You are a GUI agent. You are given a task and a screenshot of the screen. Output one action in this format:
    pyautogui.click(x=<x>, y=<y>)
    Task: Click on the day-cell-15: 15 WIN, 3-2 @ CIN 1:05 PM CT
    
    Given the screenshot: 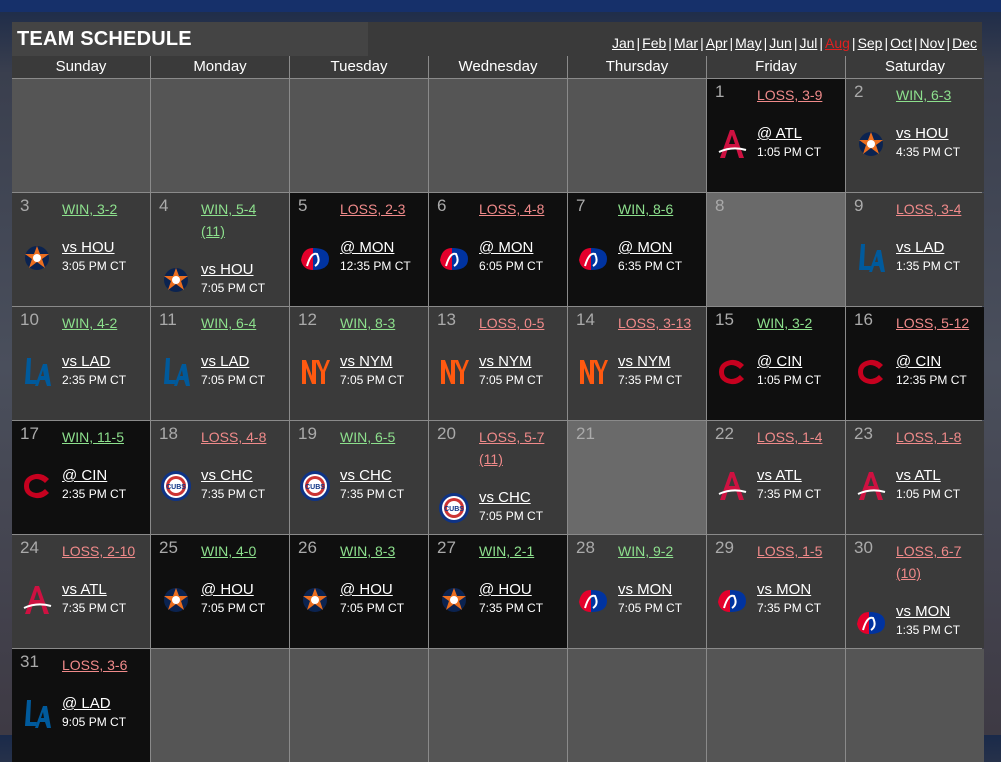 What is the action you would take?
    pyautogui.click(x=776, y=363)
    